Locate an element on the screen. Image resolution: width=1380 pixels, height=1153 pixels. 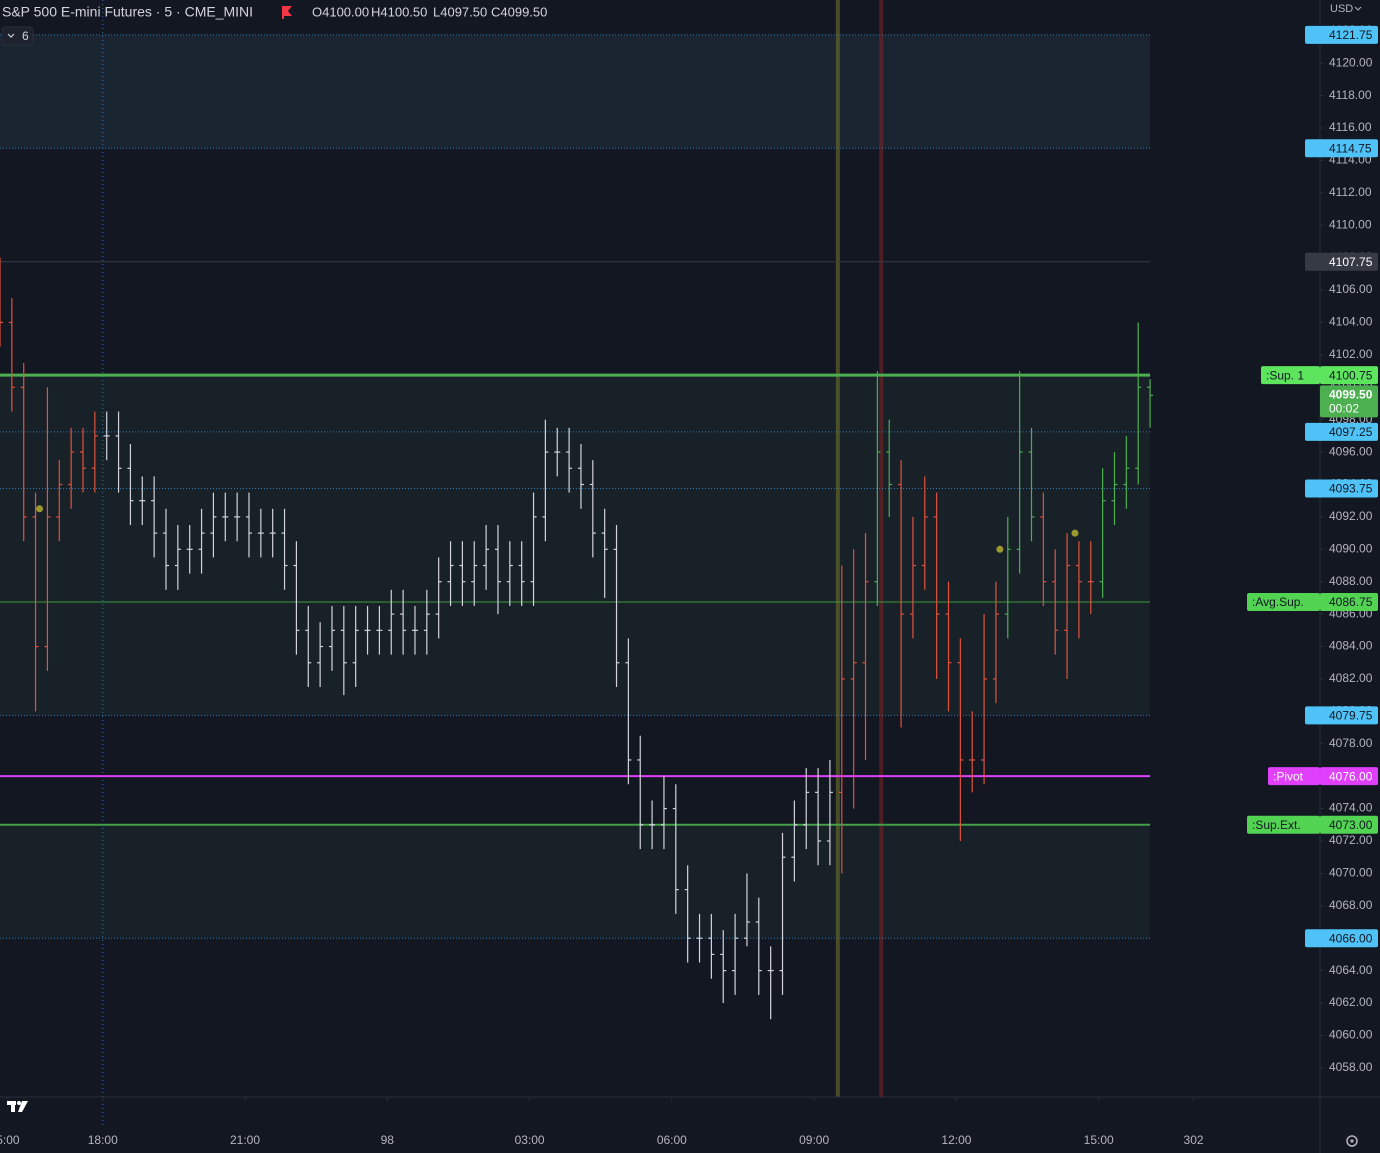
y-tick-label: 4068.00 is located at coordinates (1351, 905).